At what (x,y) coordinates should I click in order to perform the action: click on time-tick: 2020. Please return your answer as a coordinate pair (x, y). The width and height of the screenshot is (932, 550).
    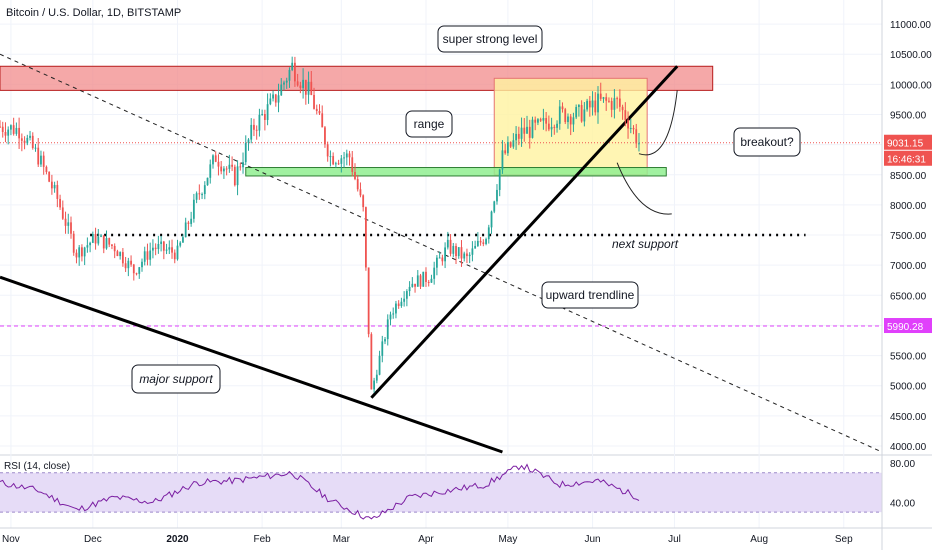
    Looking at the image, I should click on (177, 539).